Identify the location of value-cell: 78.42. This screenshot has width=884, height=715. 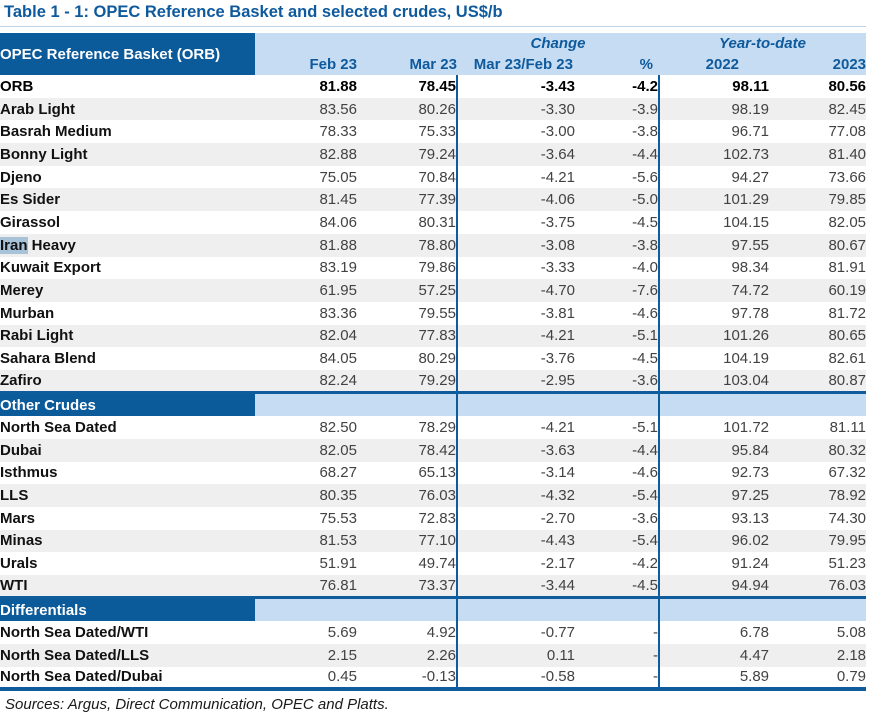
(407, 450).